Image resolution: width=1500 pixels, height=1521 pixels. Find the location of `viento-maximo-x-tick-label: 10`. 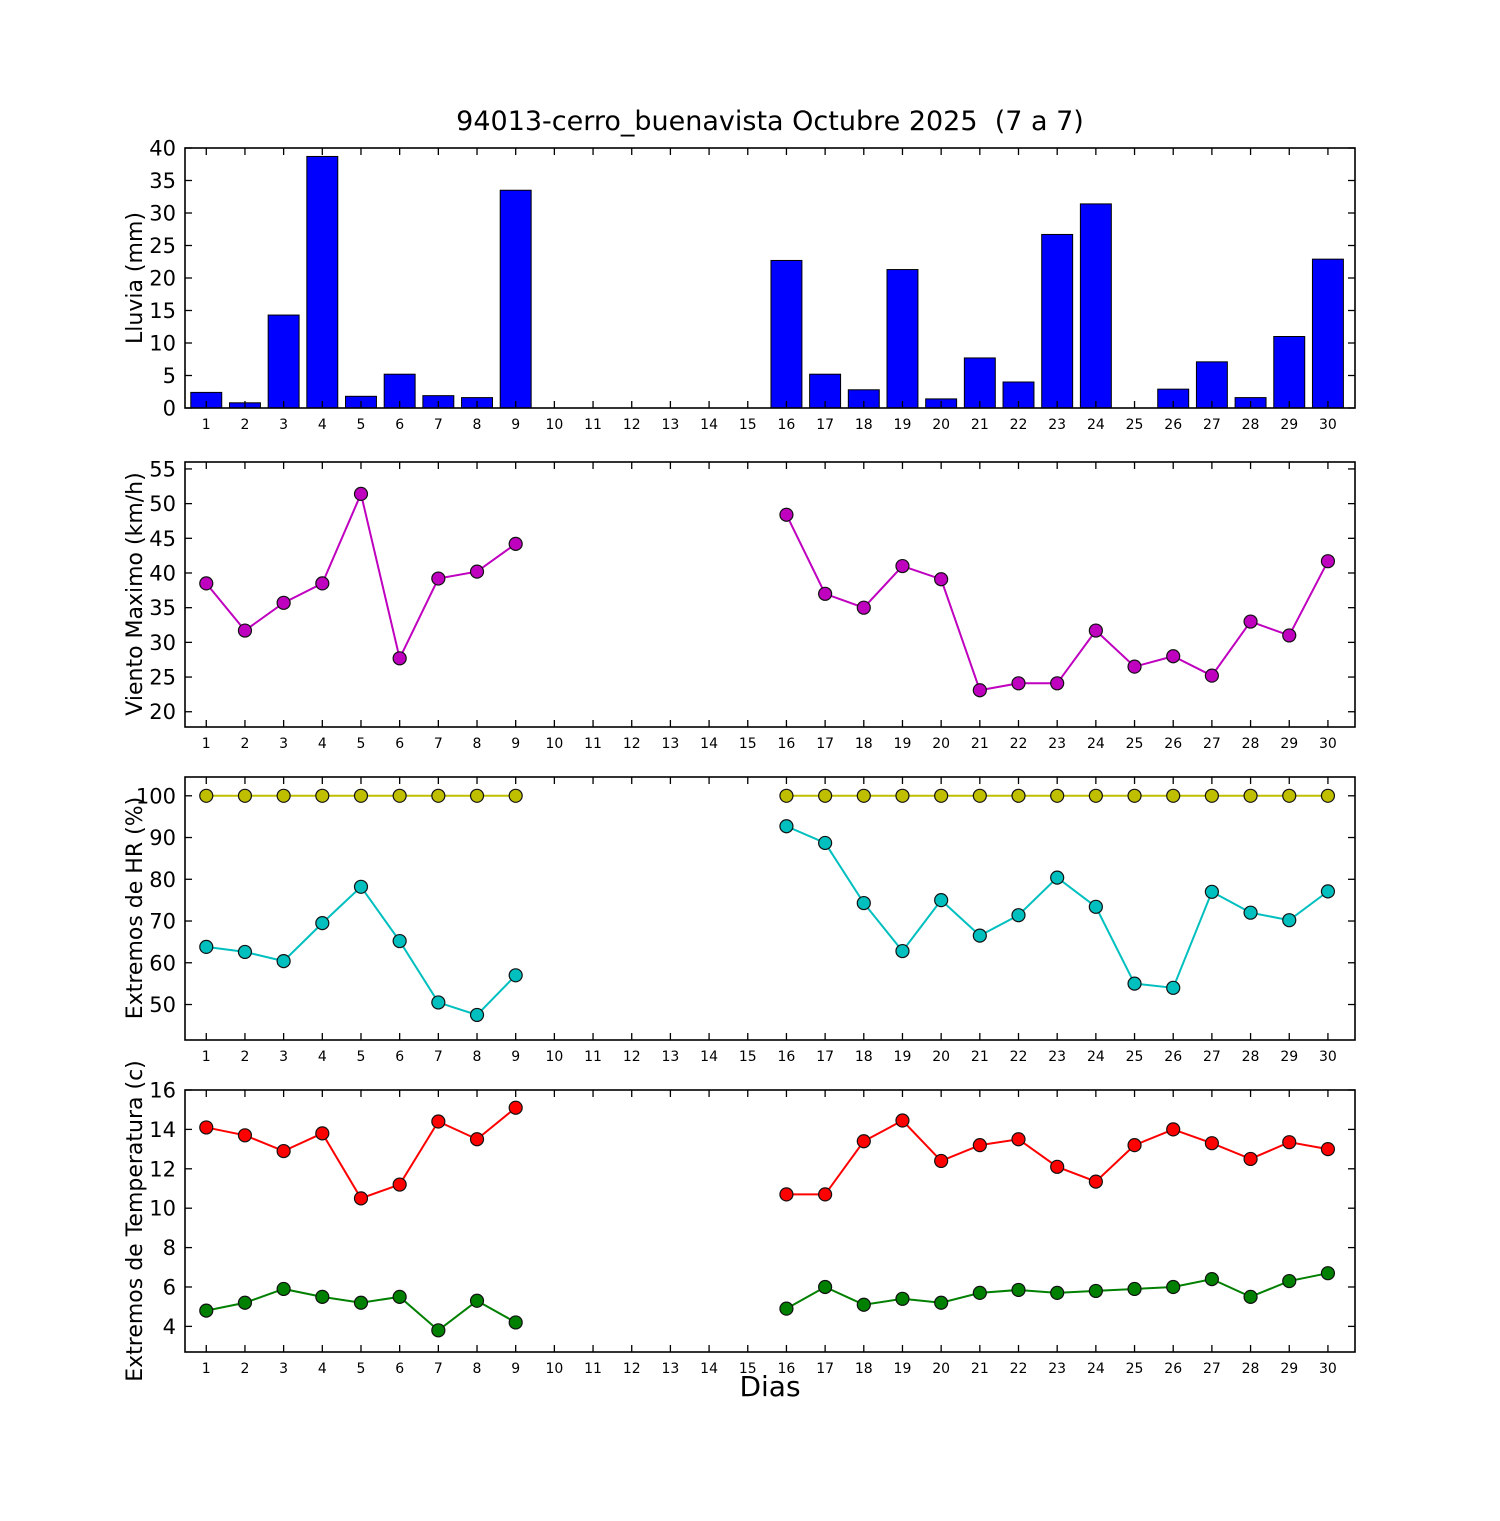

viento-maximo-x-tick-label: 10 is located at coordinates (554, 744).